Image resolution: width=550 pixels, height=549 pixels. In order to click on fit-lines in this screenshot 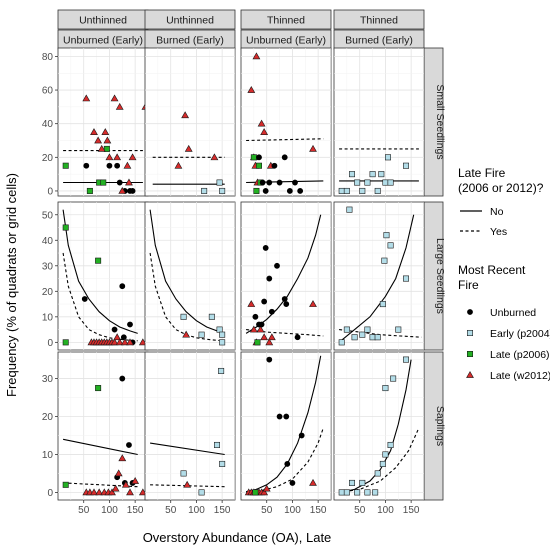, I will do `click(100, 275)`.